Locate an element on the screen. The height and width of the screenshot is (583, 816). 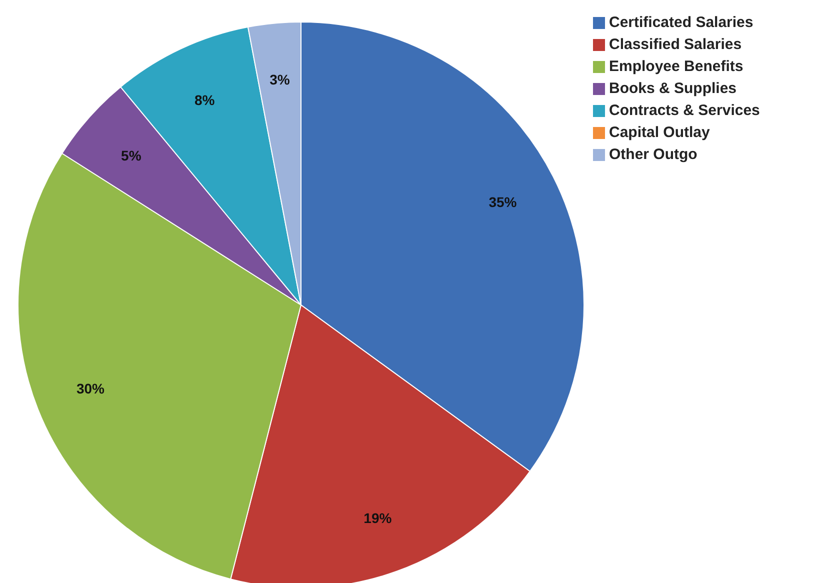
data-label: 19% is located at coordinates (378, 518).